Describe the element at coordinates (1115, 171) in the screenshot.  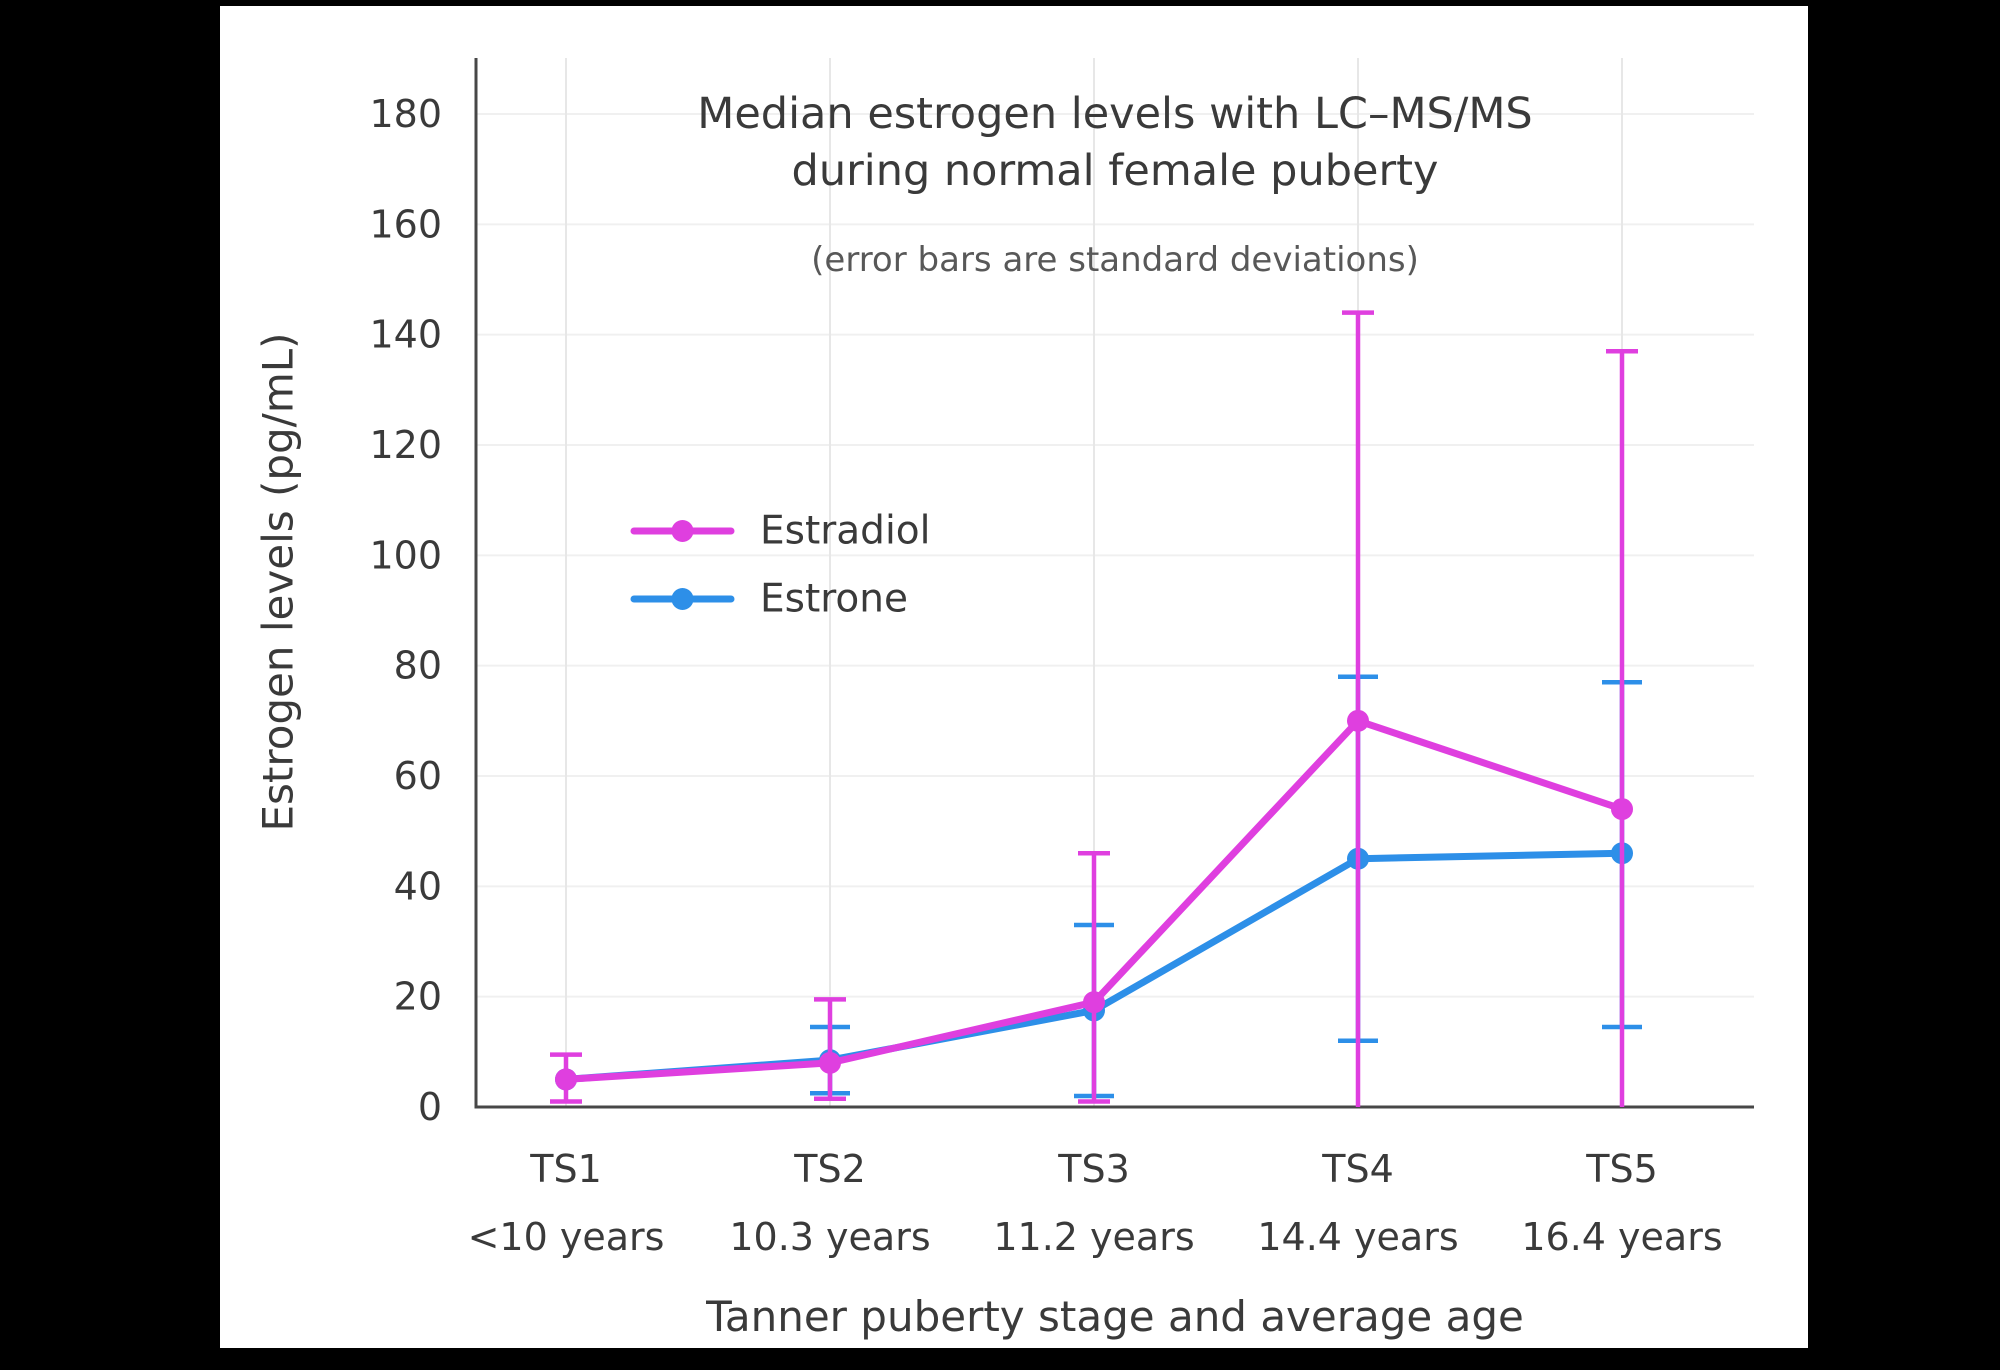
I see `chart-title-line2: during normal female puberty` at that location.